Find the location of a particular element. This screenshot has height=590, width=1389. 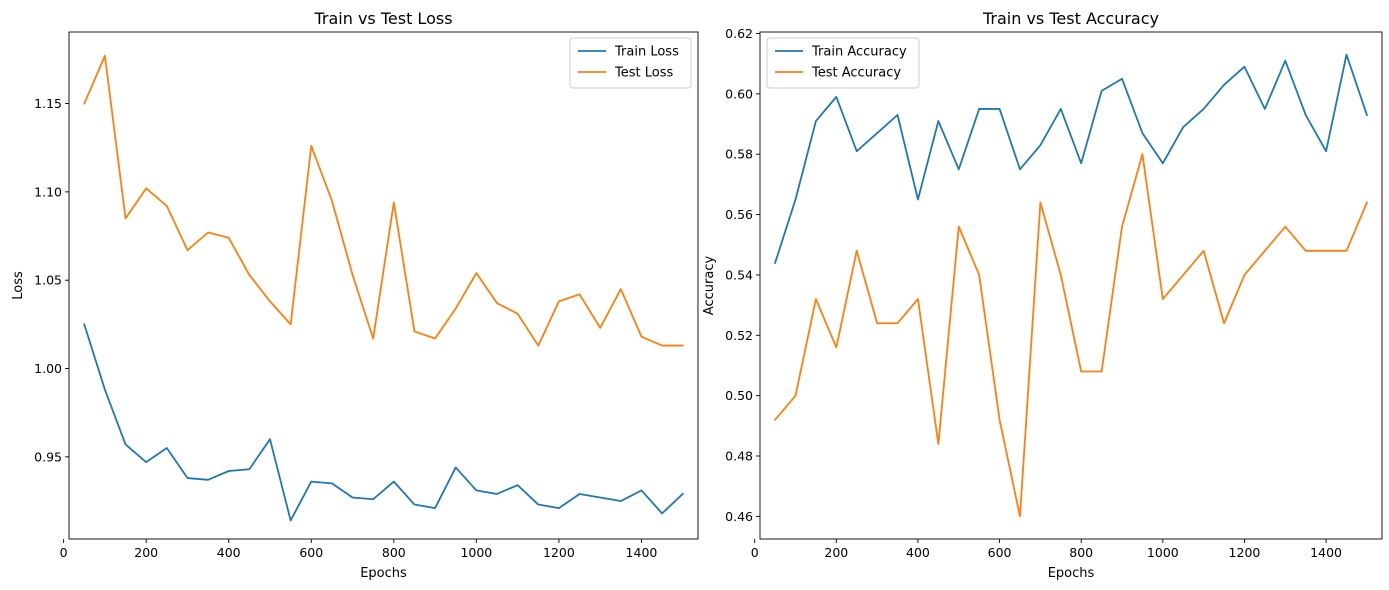

accuracy-y-tick-label: 0.48 is located at coordinates (739, 456).